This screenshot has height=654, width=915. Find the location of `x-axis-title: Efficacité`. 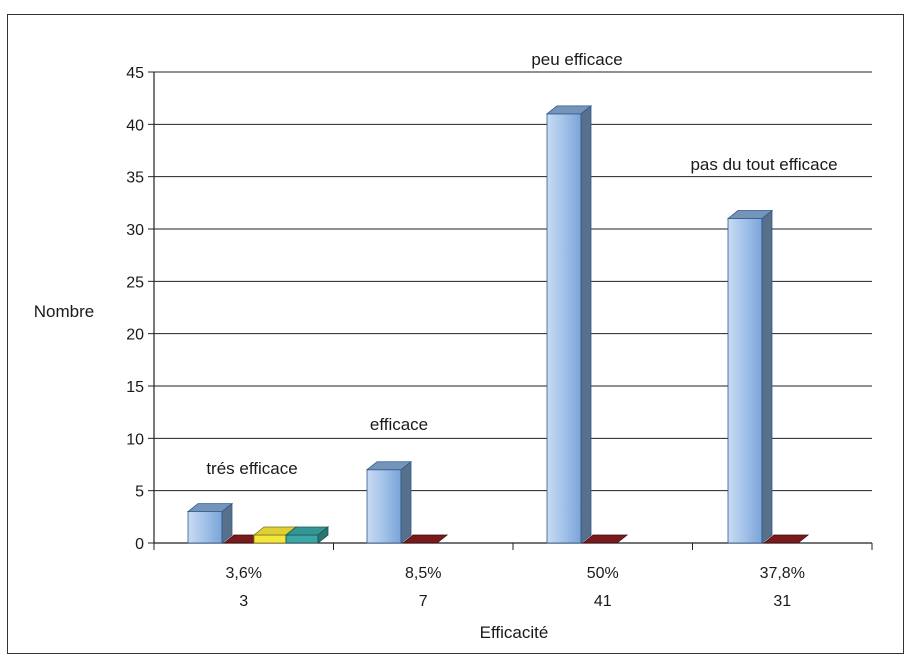

x-axis-title: Efficacité is located at coordinates (514, 632).